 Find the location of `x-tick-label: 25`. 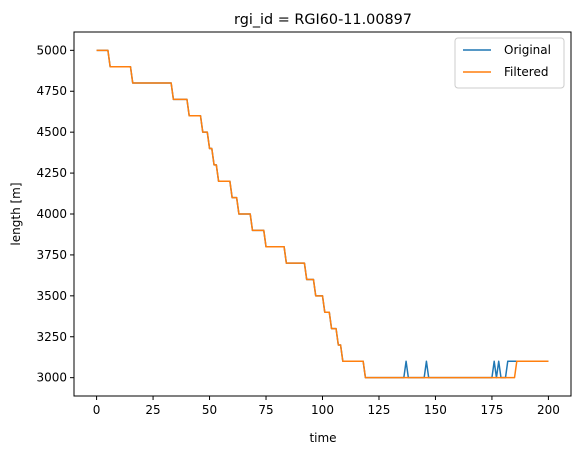

x-tick-label: 25 is located at coordinates (152, 410).